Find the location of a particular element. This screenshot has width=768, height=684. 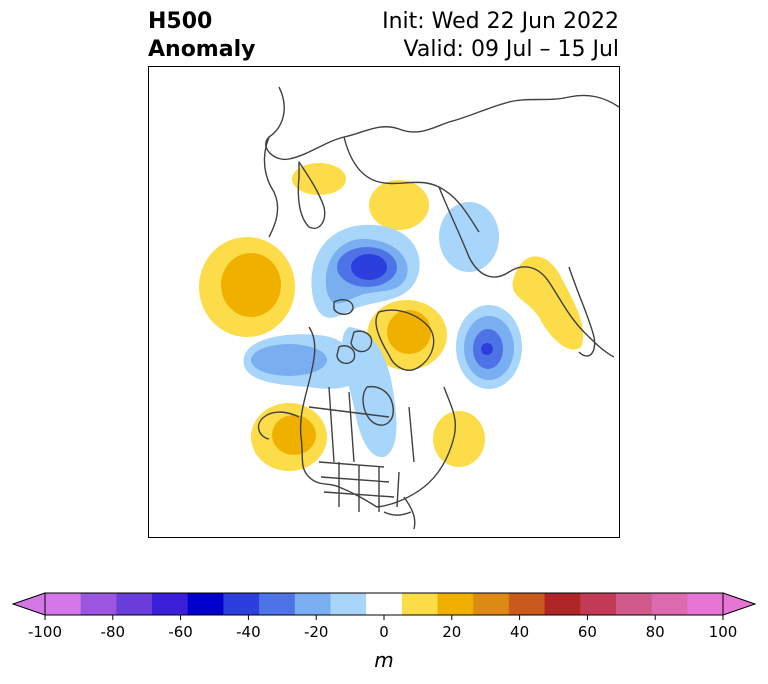

colorbar-segments is located at coordinates (384, 604).